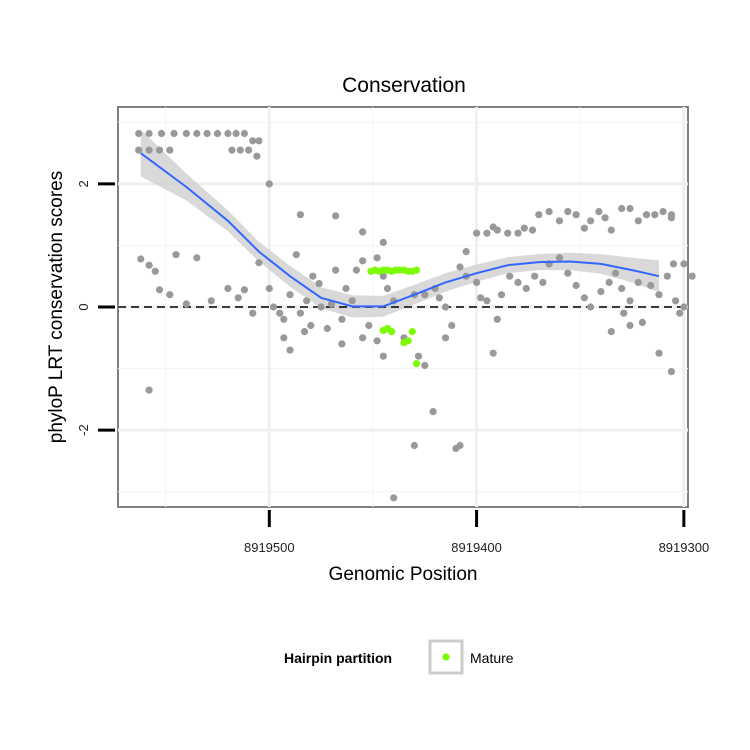 Image resolution: width=750 pixels, height=750 pixels. What do you see at coordinates (338, 658) in the screenshot?
I see `legend-title: Hairpin partition` at bounding box center [338, 658].